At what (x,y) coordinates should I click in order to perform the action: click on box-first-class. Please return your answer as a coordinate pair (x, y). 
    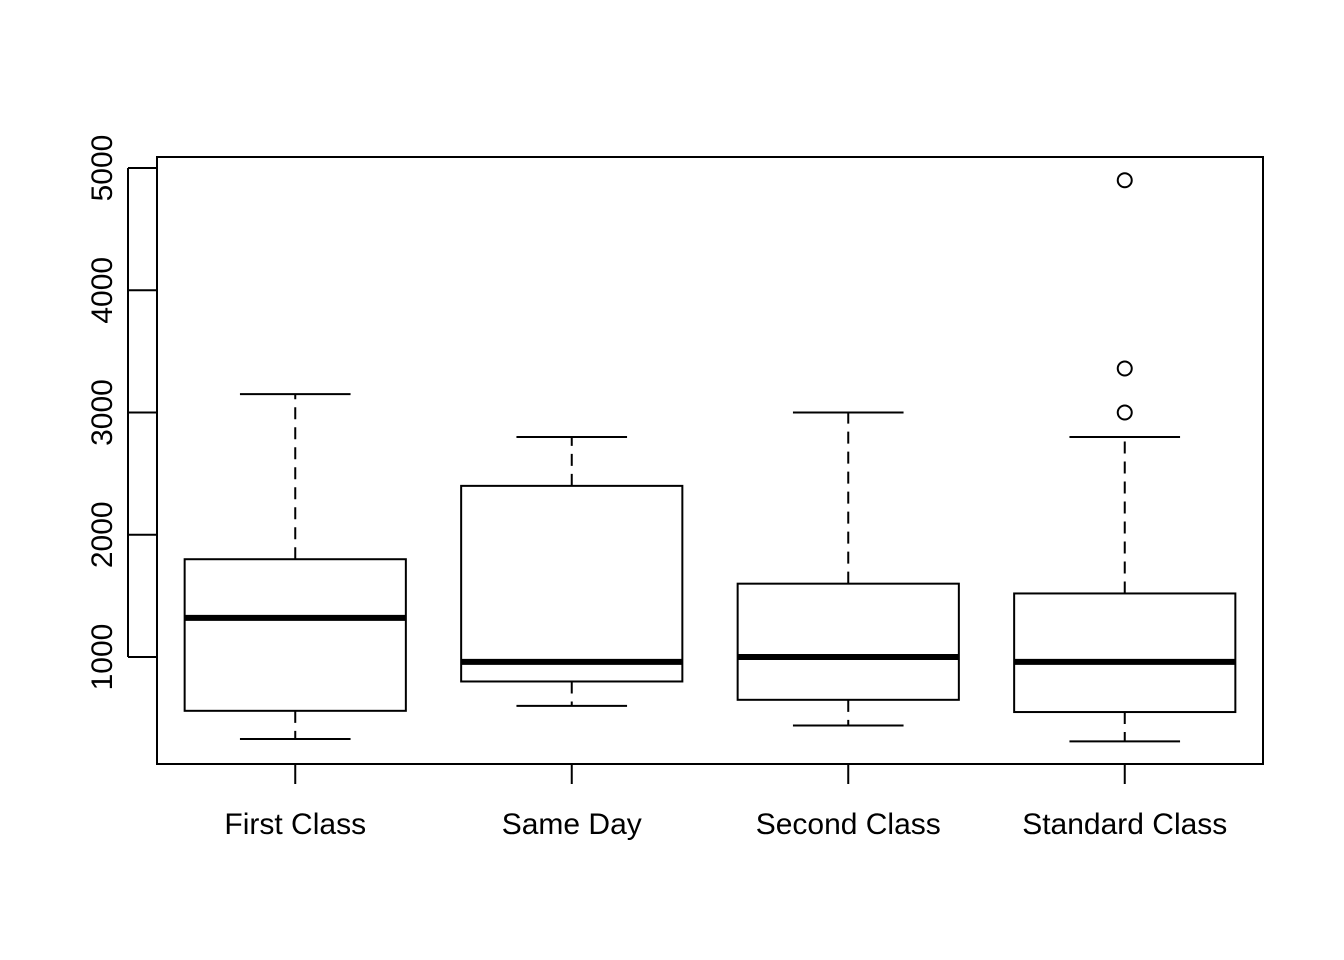
    Looking at the image, I should click on (295, 566).